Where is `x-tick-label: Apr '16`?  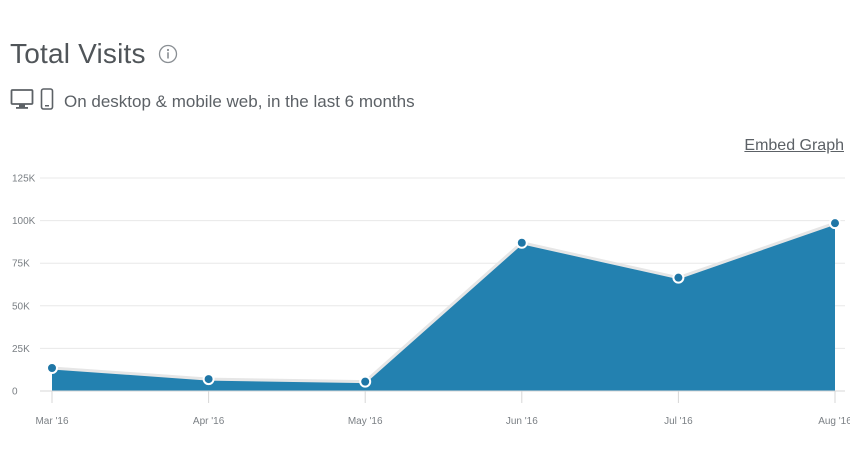
x-tick-label: Apr '16 is located at coordinates (209, 421).